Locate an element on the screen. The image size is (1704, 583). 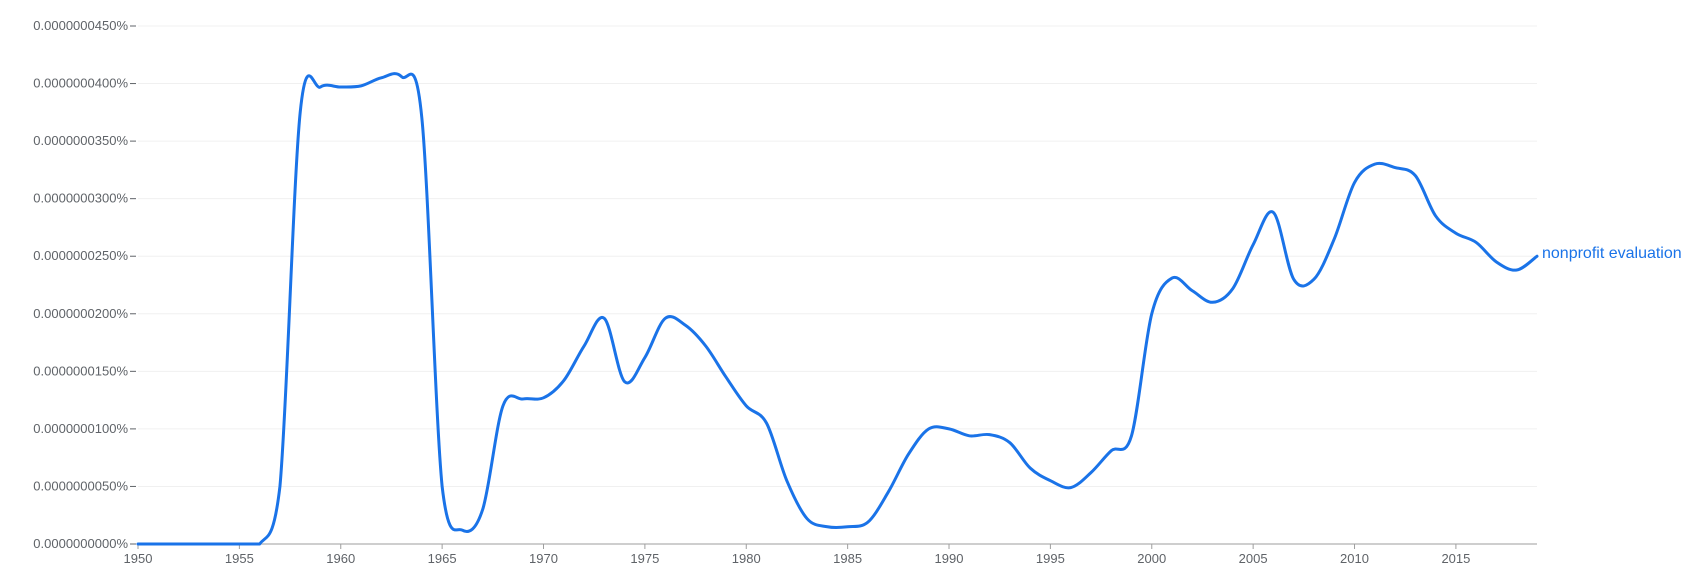
x-tick-label: 2010 is located at coordinates (1354, 558).